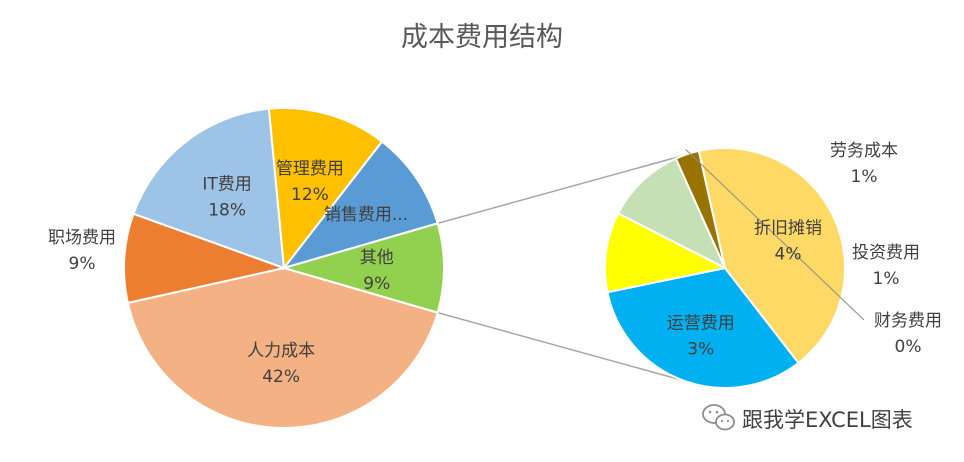  I want to click on connector-lines, so click(570, 268).